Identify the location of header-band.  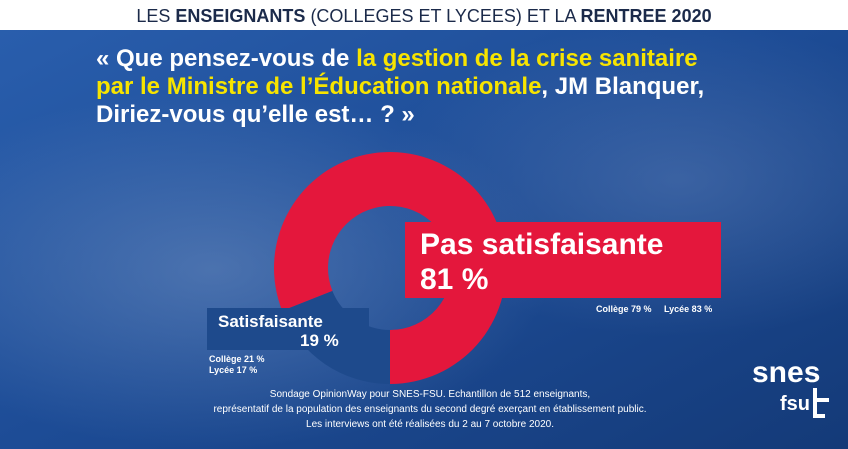
(424, 15).